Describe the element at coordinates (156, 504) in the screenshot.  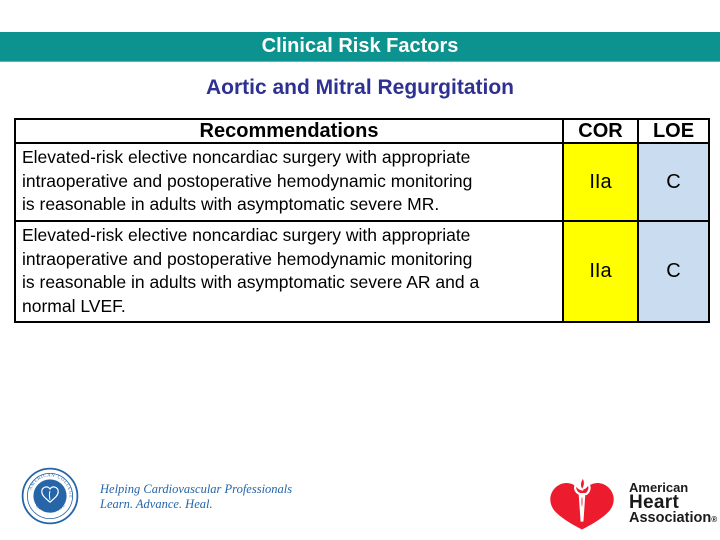
I see `acc-tagline-line2: Learn. Advance. Heal.` at that location.